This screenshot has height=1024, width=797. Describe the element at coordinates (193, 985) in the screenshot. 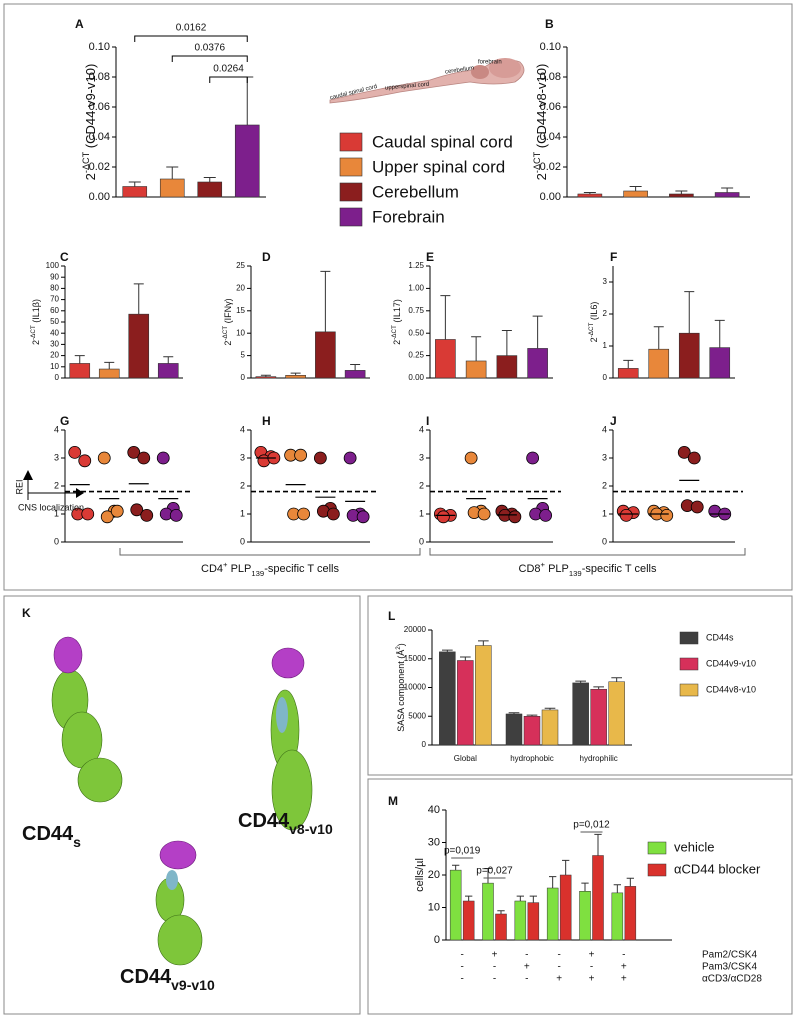

I see `structure-label-part: v9-v10` at that location.